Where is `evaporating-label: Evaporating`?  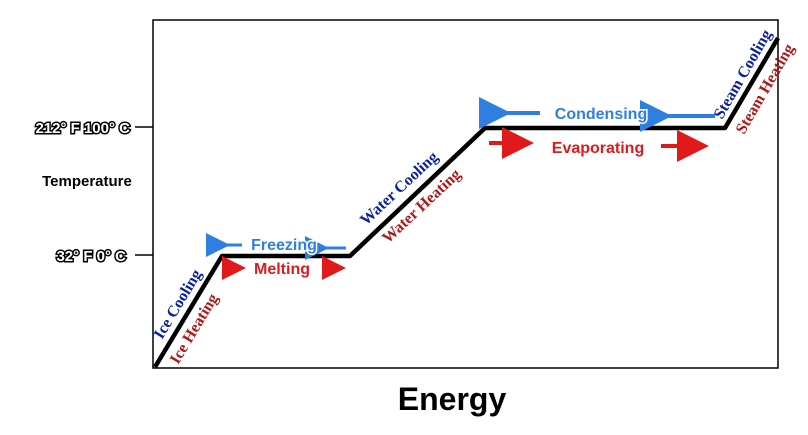 evaporating-label: Evaporating is located at coordinates (598, 148).